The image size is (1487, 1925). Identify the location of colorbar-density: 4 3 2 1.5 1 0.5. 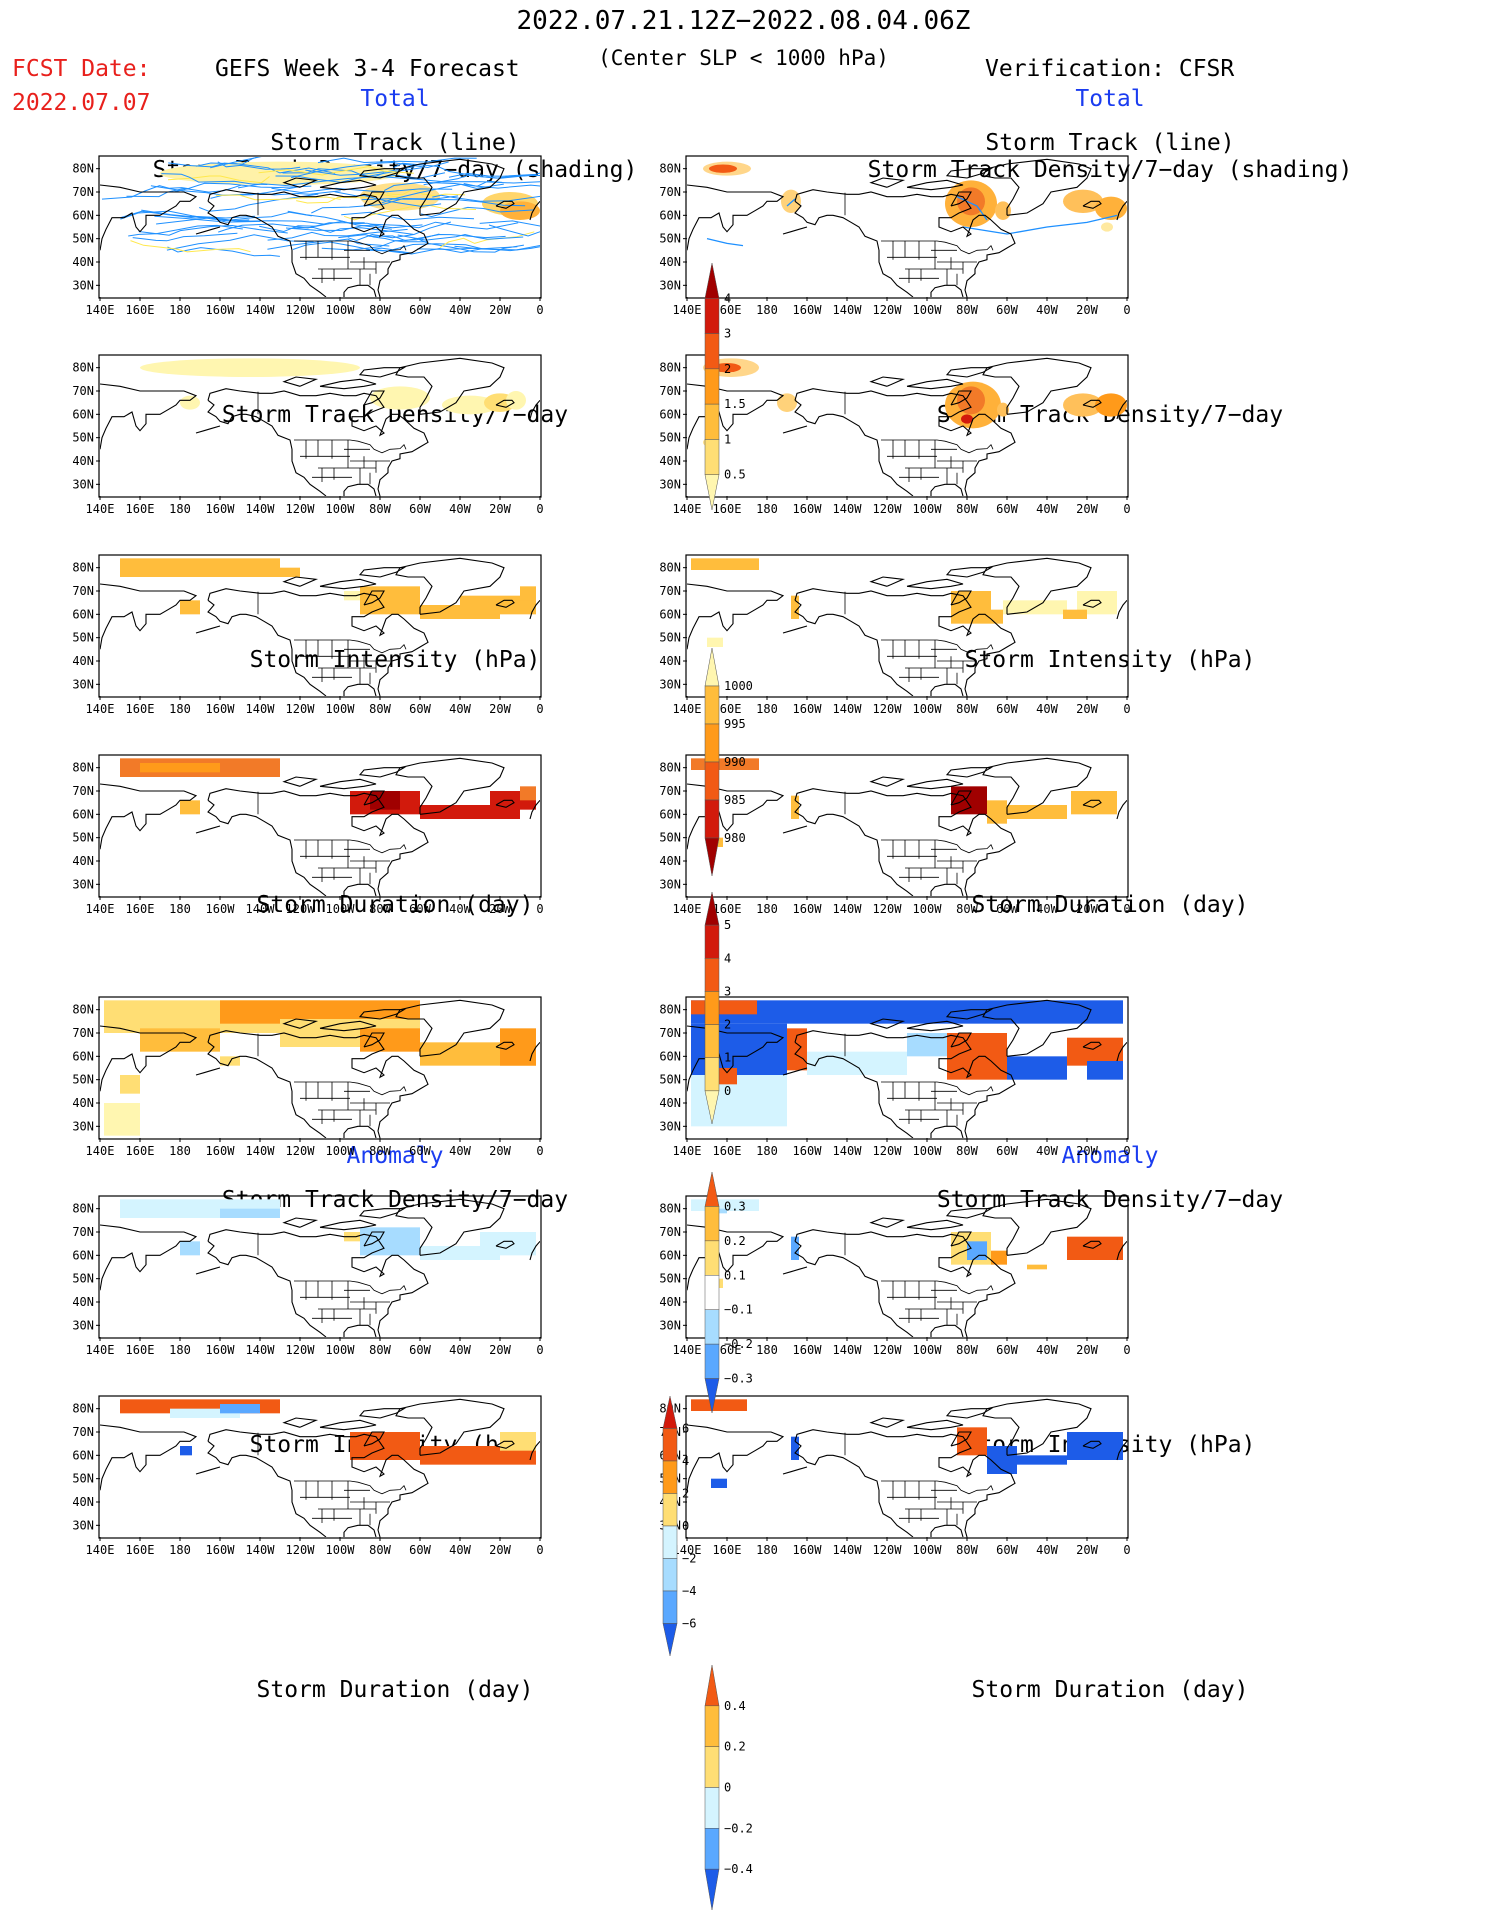
(725, 386).